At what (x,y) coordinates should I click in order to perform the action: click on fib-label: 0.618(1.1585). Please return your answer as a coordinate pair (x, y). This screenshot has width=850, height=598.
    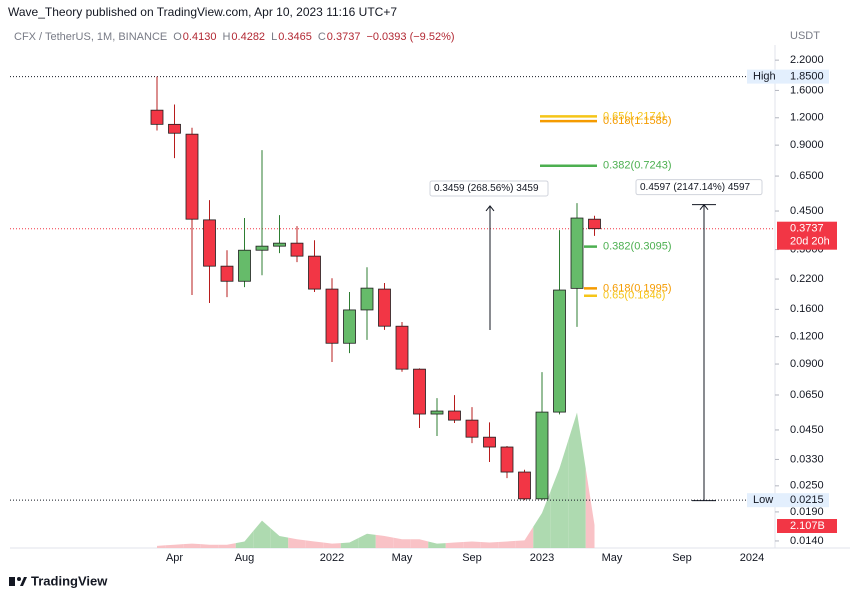
    Looking at the image, I should click on (637, 121).